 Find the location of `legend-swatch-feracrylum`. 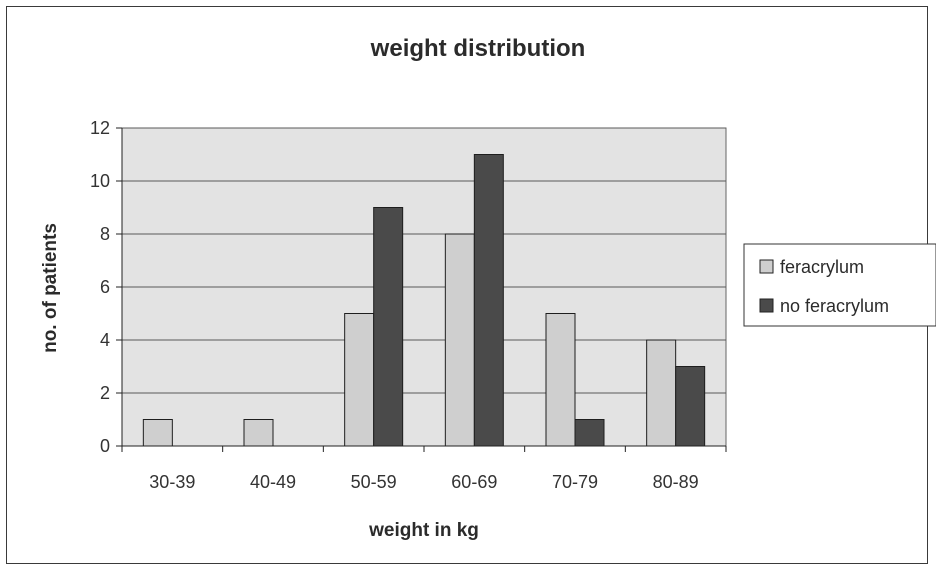

legend-swatch-feracrylum is located at coordinates (766, 266).